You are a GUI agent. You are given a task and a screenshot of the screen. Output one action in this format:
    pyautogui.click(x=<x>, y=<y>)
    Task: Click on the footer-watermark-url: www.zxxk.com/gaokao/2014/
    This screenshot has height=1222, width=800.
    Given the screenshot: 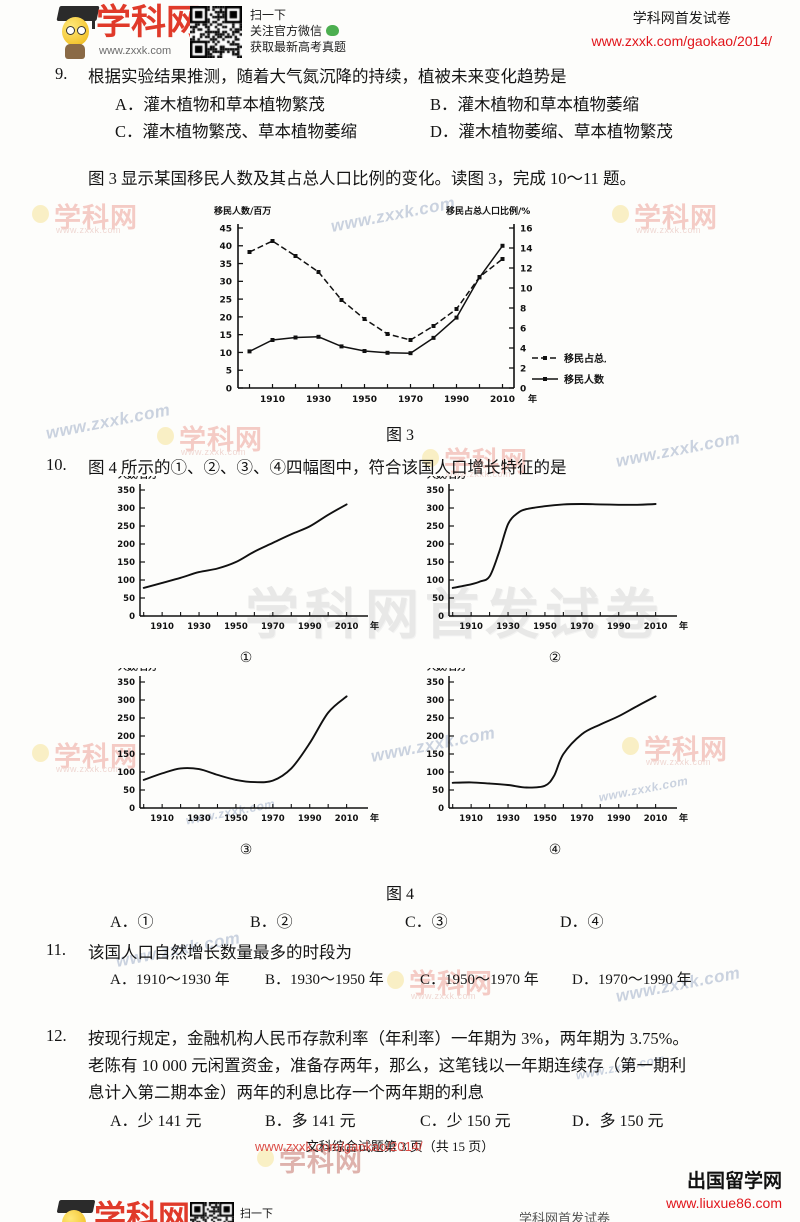 What is the action you would take?
    pyautogui.click(x=339, y=1146)
    